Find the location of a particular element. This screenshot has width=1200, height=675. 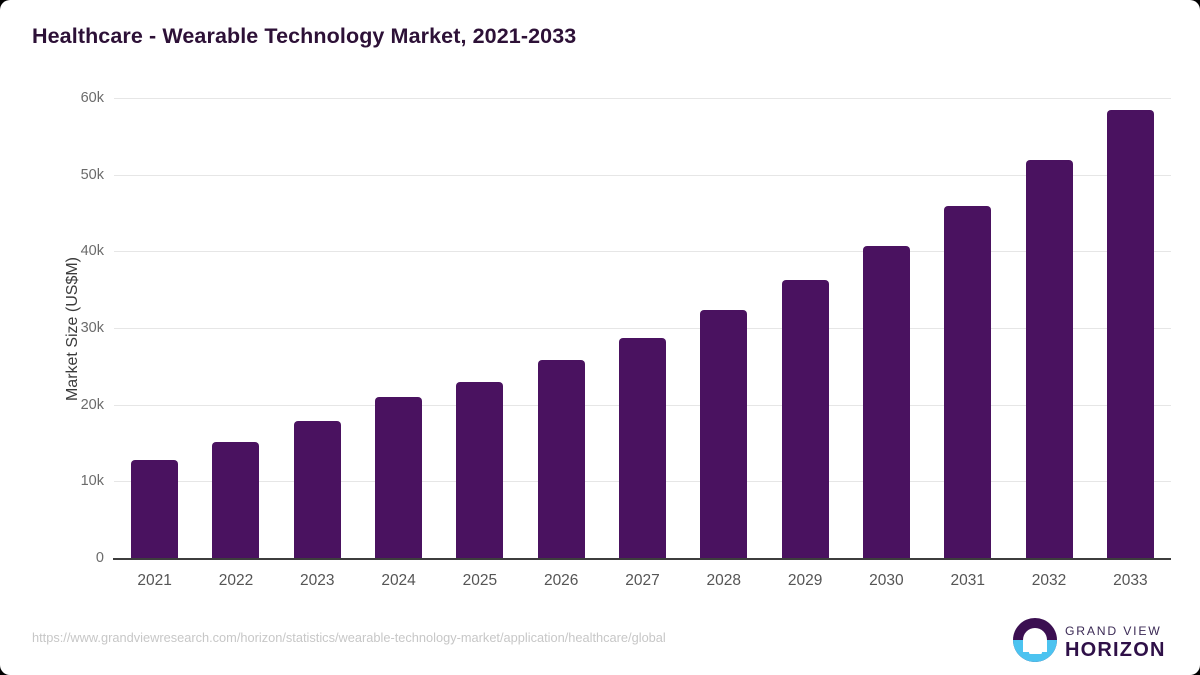

x-axis-tick: 2031 is located at coordinates (967, 580).